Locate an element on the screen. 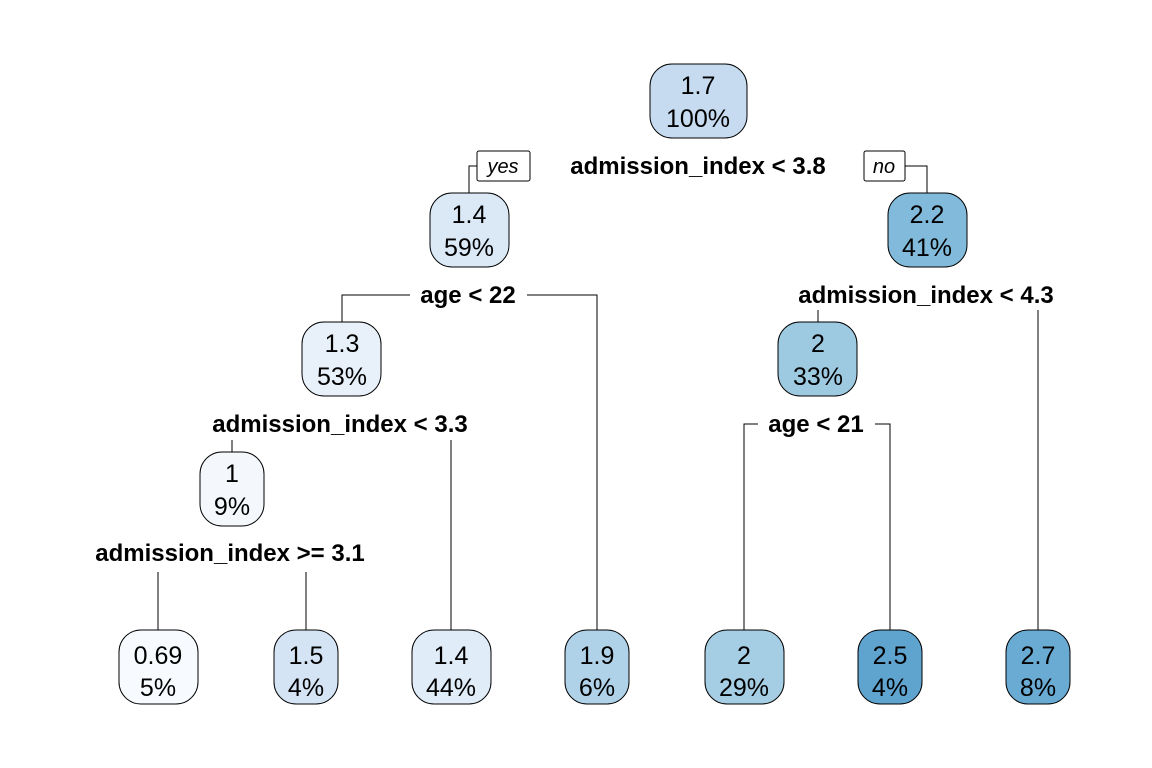 The width and height of the screenshot is (1152, 768). node-percent: 41% is located at coordinates (927, 248).